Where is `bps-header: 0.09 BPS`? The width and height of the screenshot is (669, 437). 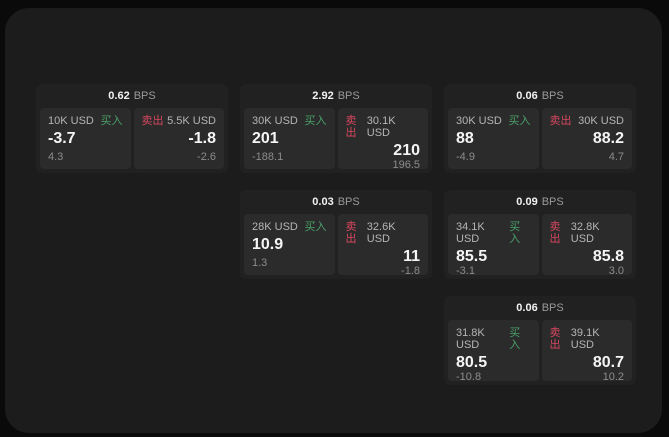
bps-header: 0.09 BPS is located at coordinates (540, 202).